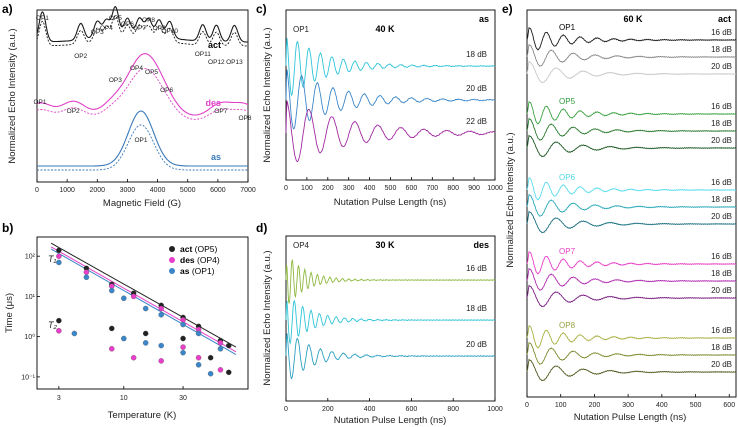 The image size is (738, 427). I want to click on panel-label-c: c), so click(261, 9).